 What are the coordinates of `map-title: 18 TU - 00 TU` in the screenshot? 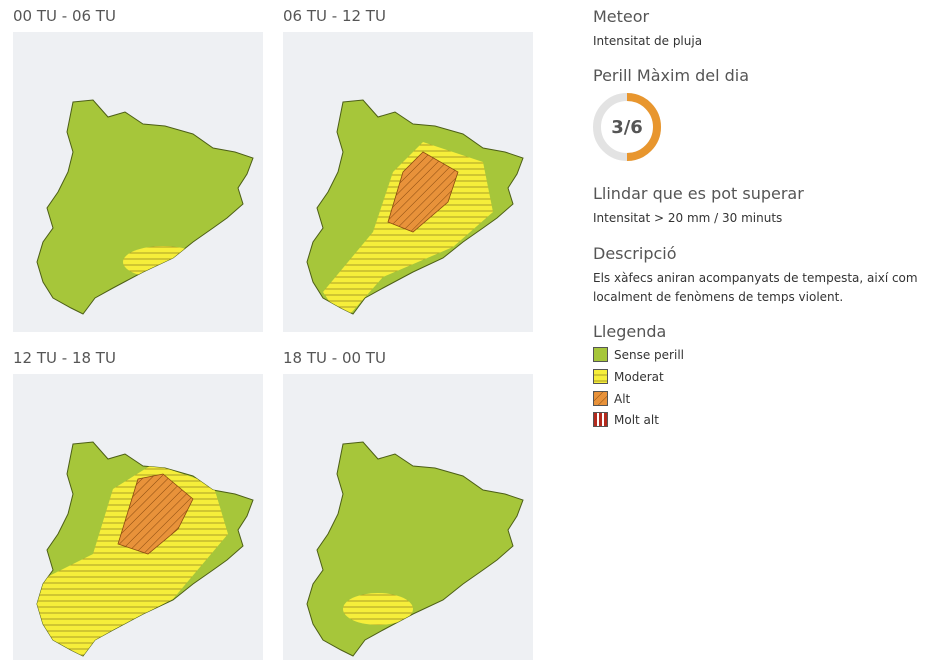 It's located at (334, 358).